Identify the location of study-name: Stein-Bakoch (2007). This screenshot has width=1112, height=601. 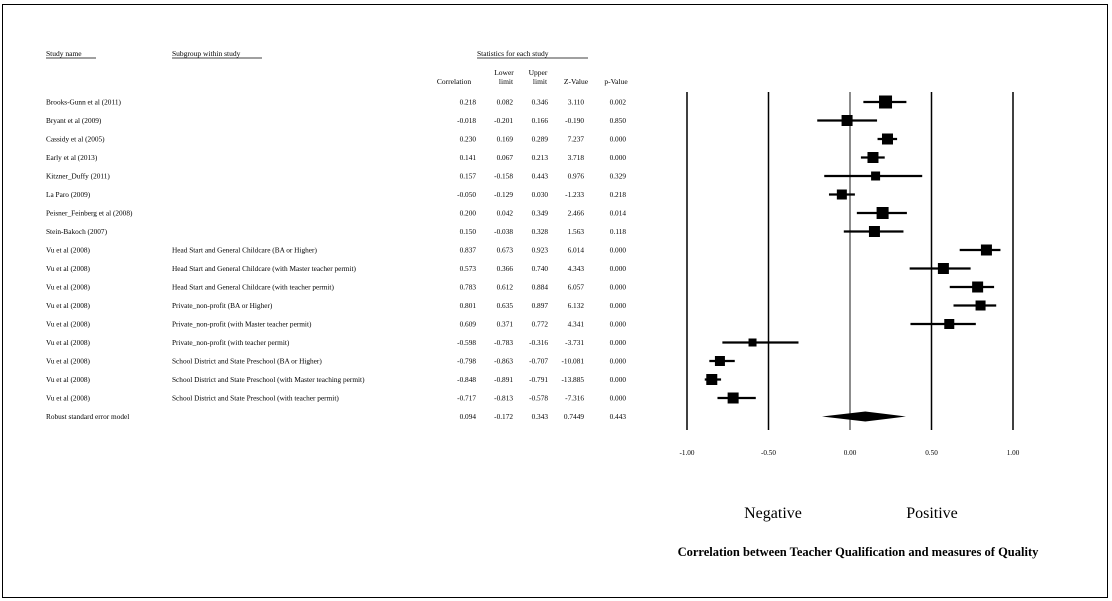
(77, 231).